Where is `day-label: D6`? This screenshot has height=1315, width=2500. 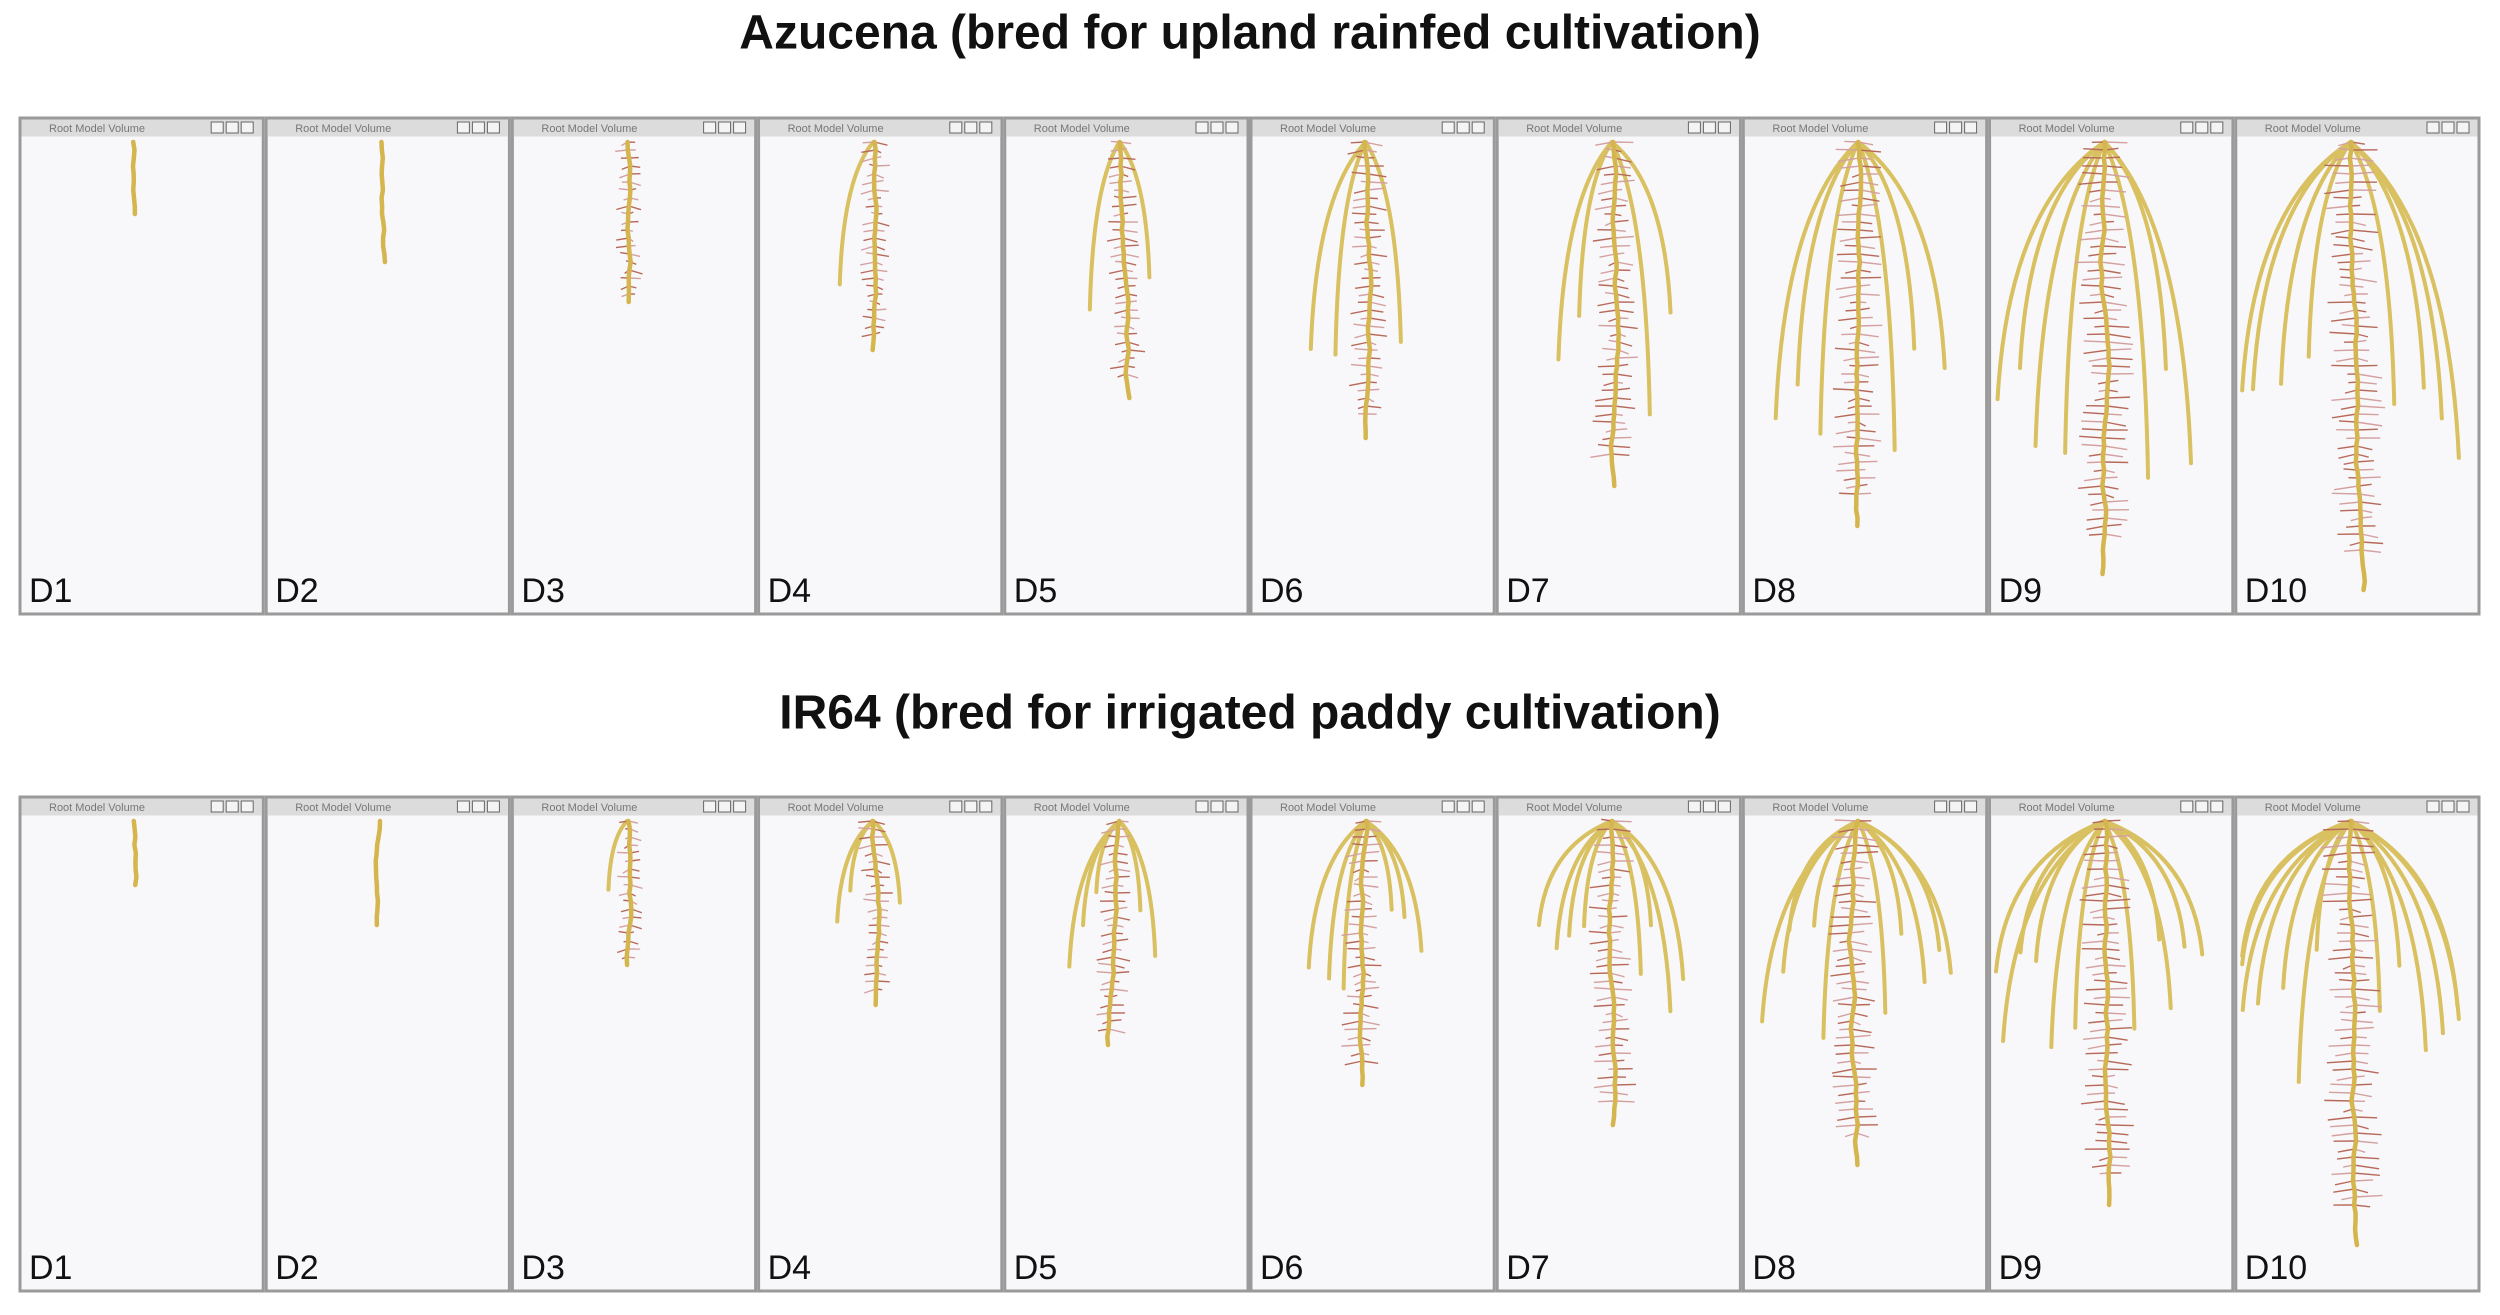
day-label: D6 is located at coordinates (1281, 1268).